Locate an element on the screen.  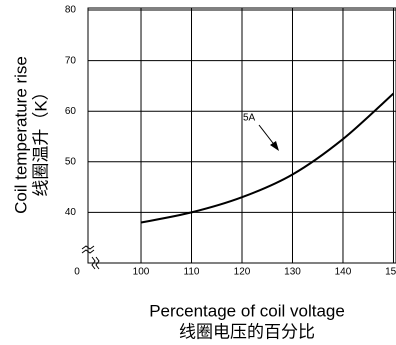
x-tick-label: 100 is located at coordinates (141, 272).